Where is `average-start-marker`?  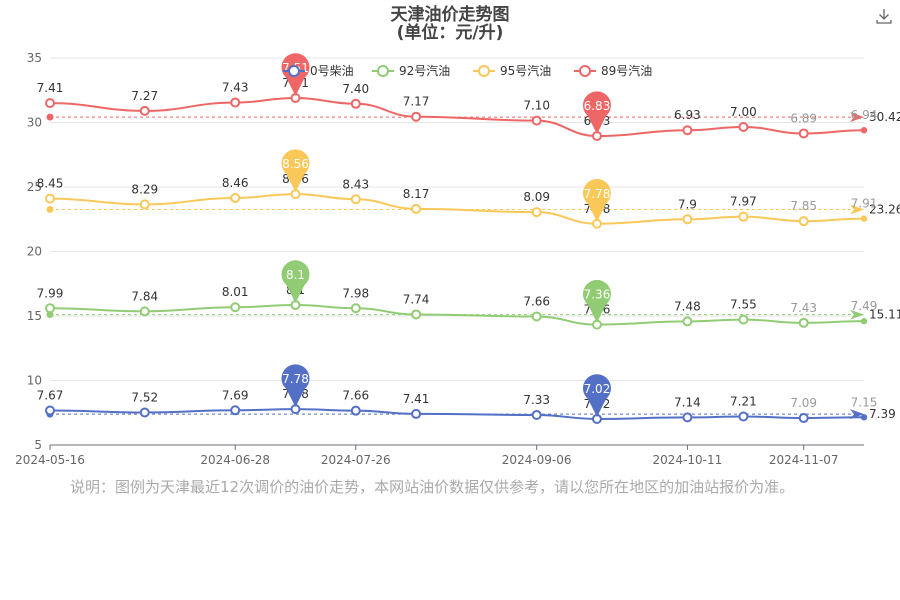
average-start-marker is located at coordinates (50, 117).